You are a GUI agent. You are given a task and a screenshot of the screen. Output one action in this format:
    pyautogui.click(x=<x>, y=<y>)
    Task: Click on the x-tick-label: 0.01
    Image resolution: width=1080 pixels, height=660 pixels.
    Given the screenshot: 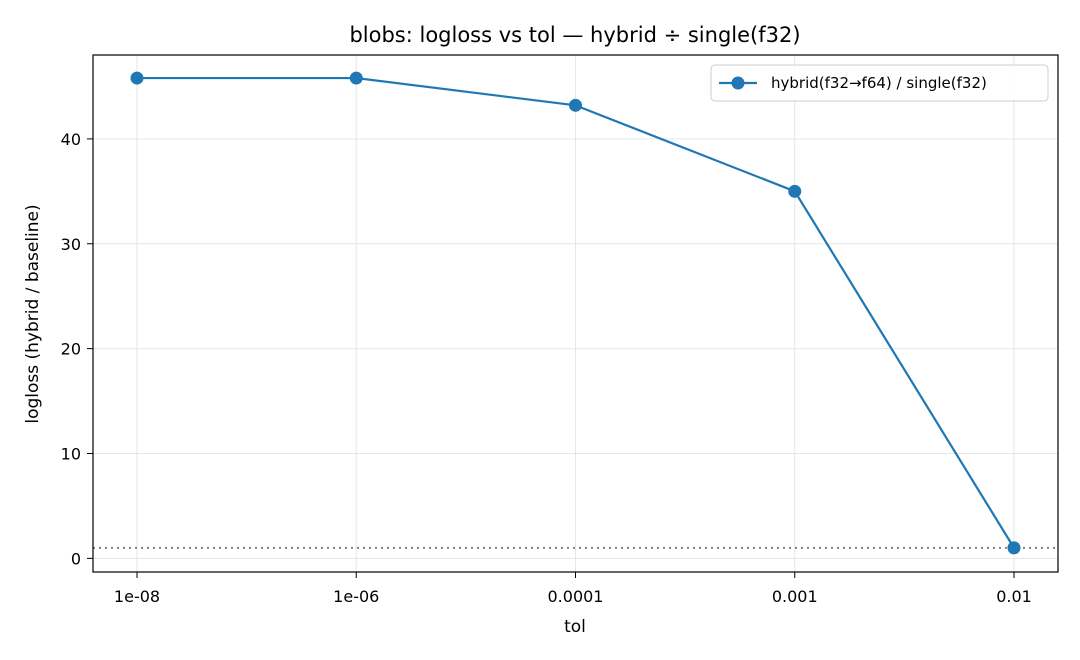 What is the action you would take?
    pyautogui.click(x=1014, y=596)
    